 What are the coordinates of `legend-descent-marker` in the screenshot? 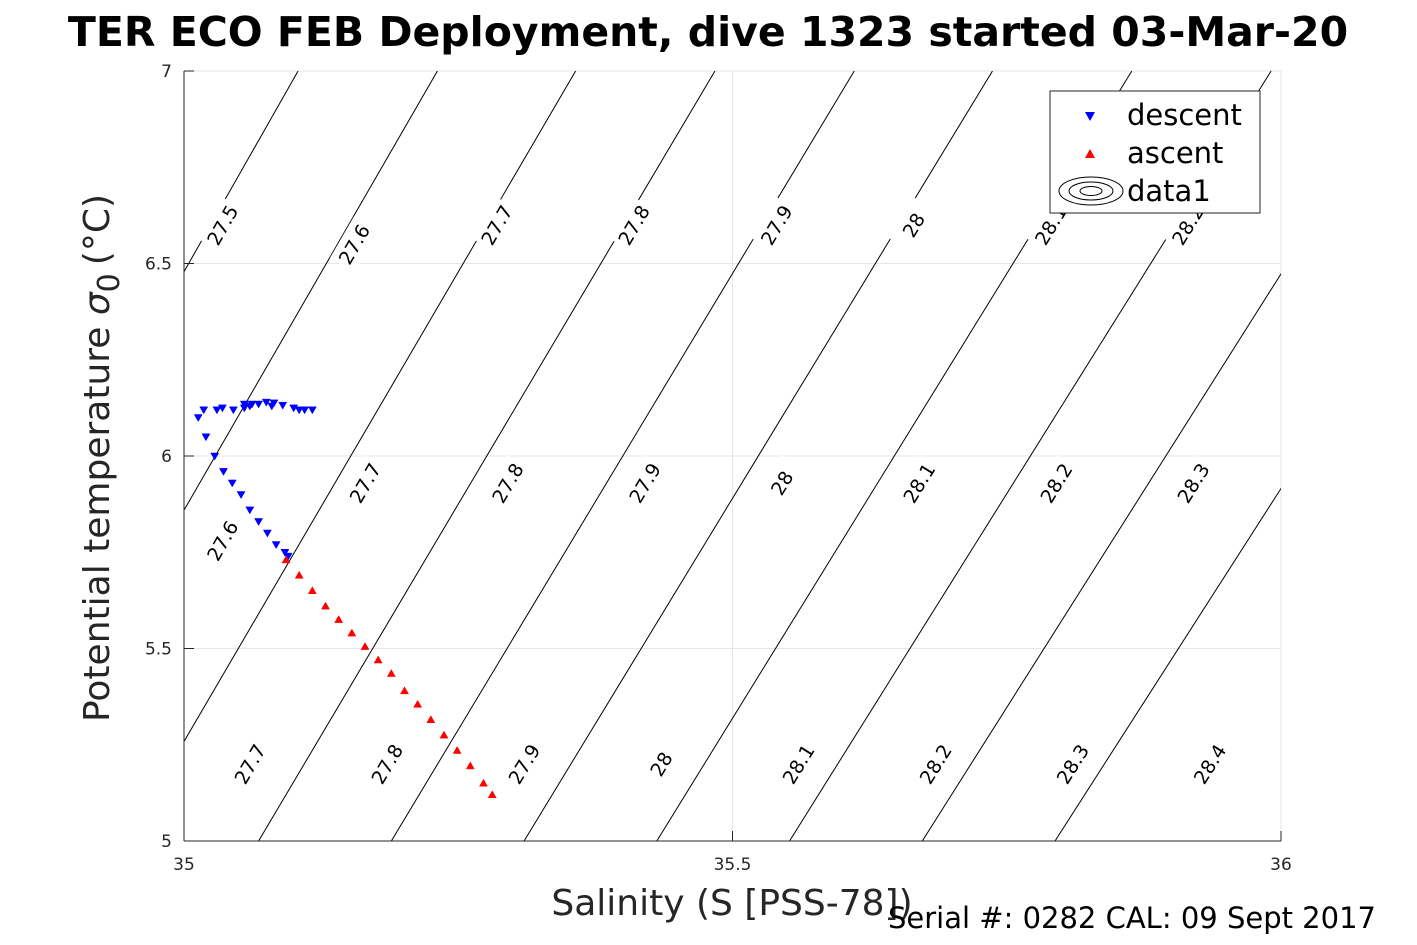 It's located at (1090, 116).